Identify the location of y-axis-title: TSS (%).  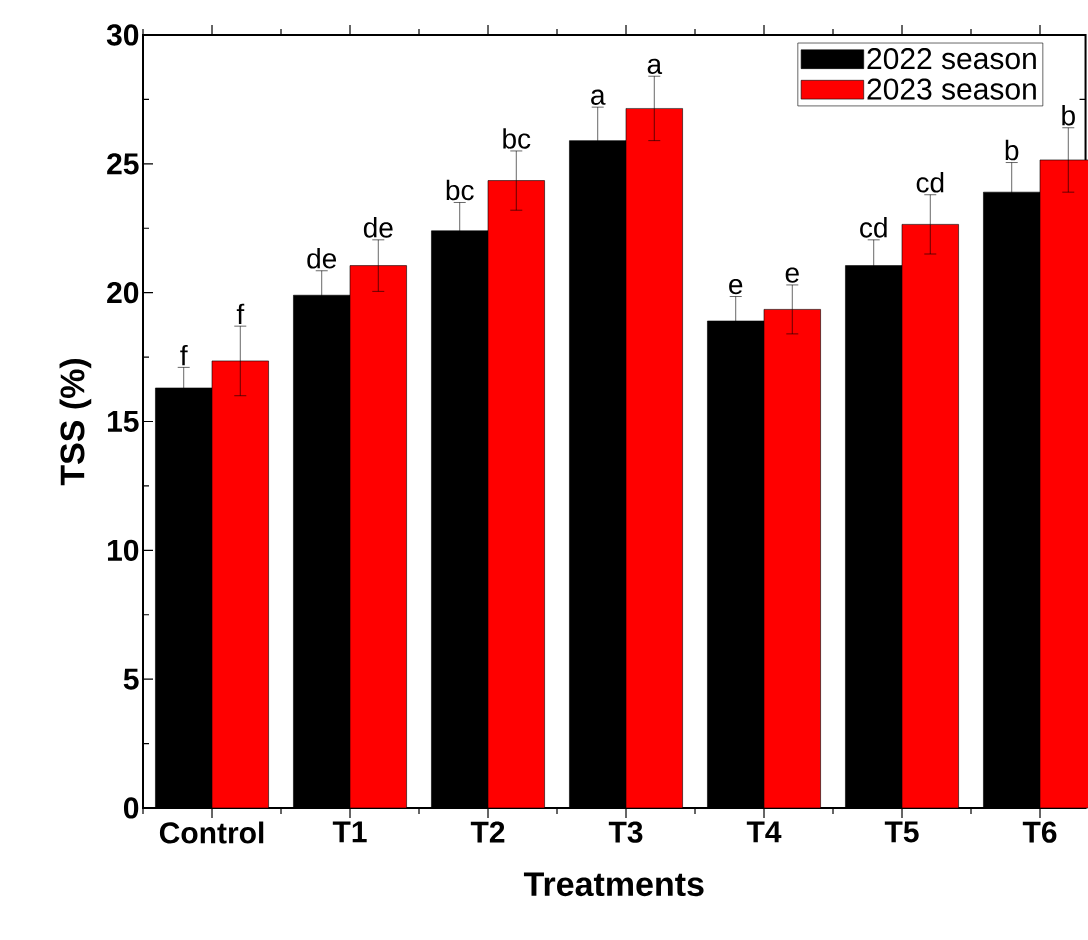
(75, 422).